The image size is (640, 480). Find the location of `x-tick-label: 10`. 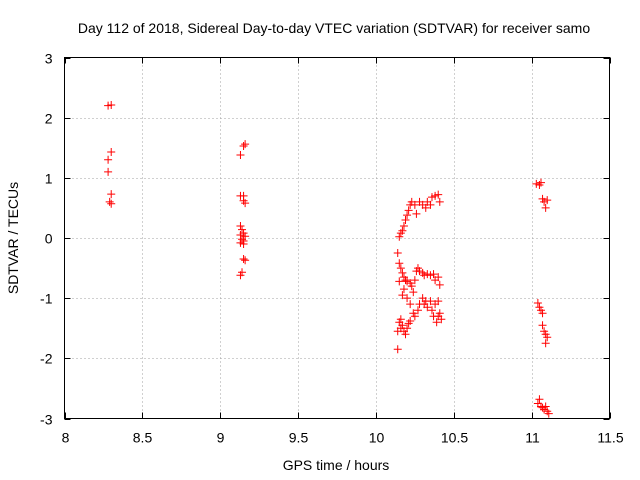

x-tick-label: 10 is located at coordinates (377, 438).